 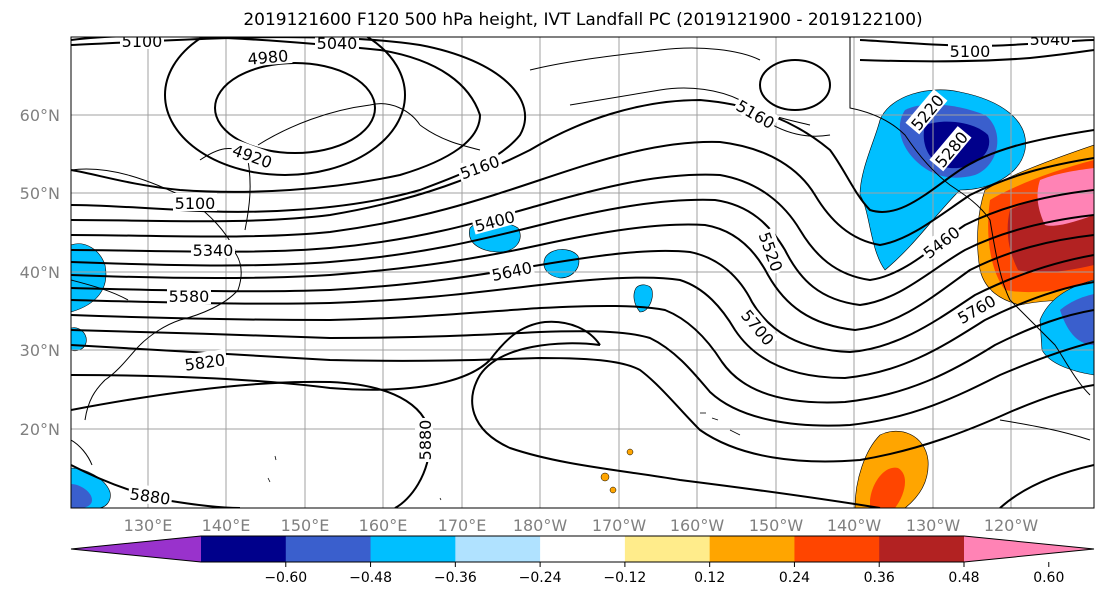 I want to click on lon-label: 150°E, so click(x=305, y=525).